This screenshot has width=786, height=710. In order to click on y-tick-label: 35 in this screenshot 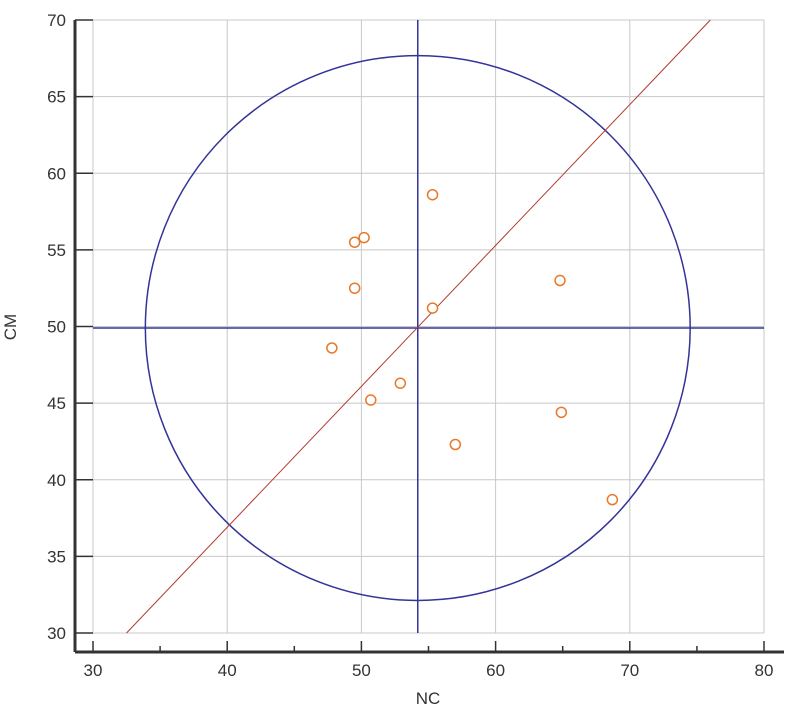, I will do `click(56, 556)`.